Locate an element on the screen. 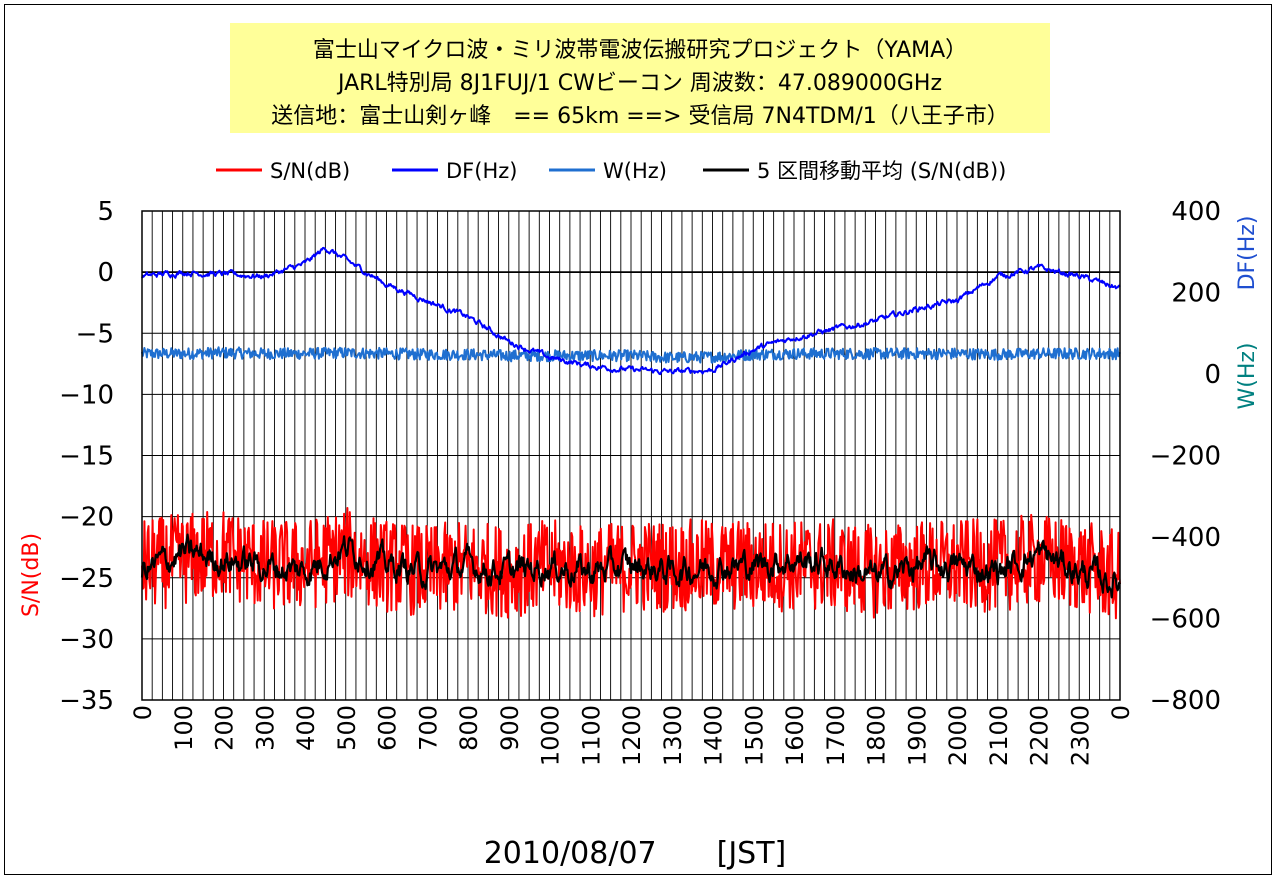  x-axis-label: 2010/08/07 [JST] is located at coordinates (635, 853).